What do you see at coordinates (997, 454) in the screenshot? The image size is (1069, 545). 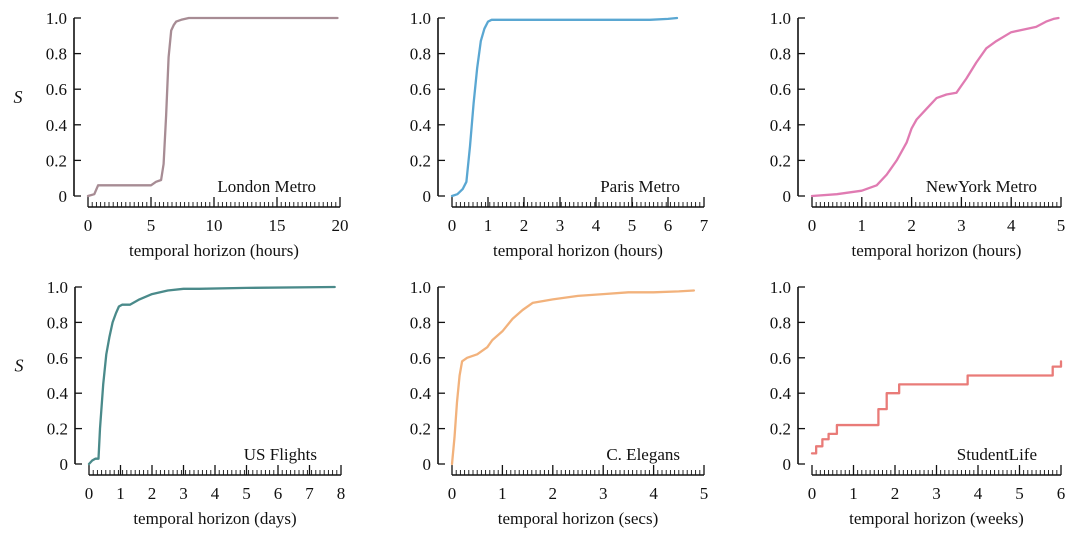 I see `panel-label: StudentLife` at bounding box center [997, 454].